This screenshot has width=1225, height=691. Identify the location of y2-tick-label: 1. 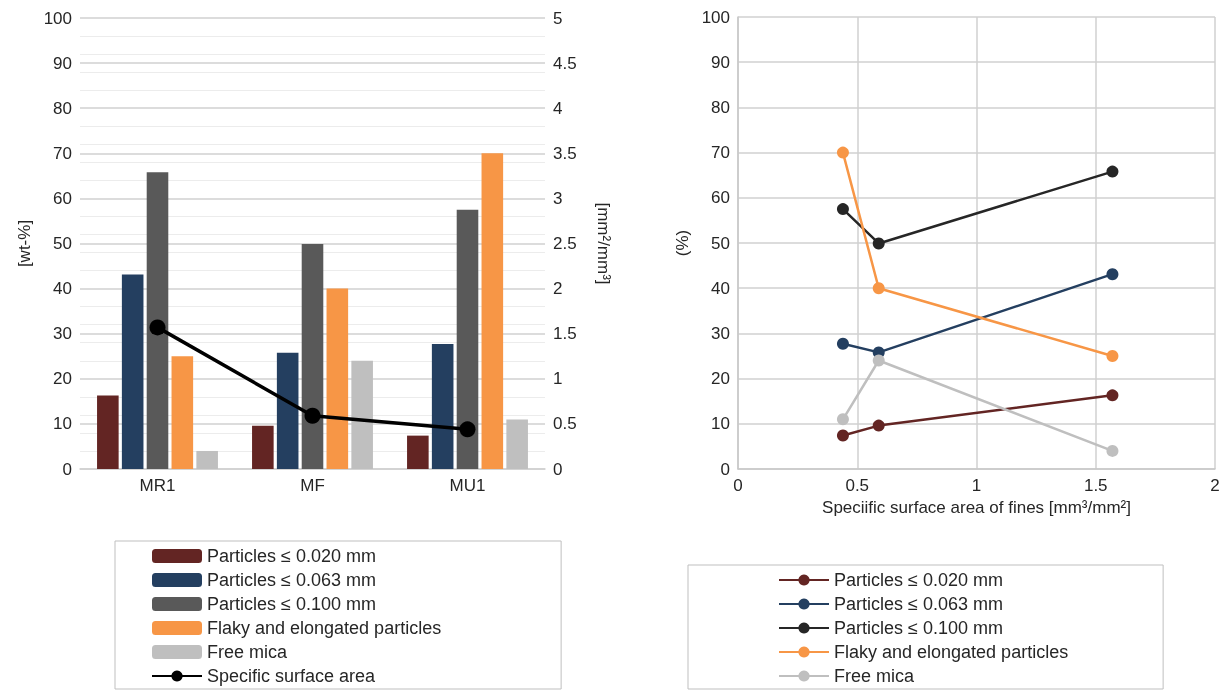
(558, 379).